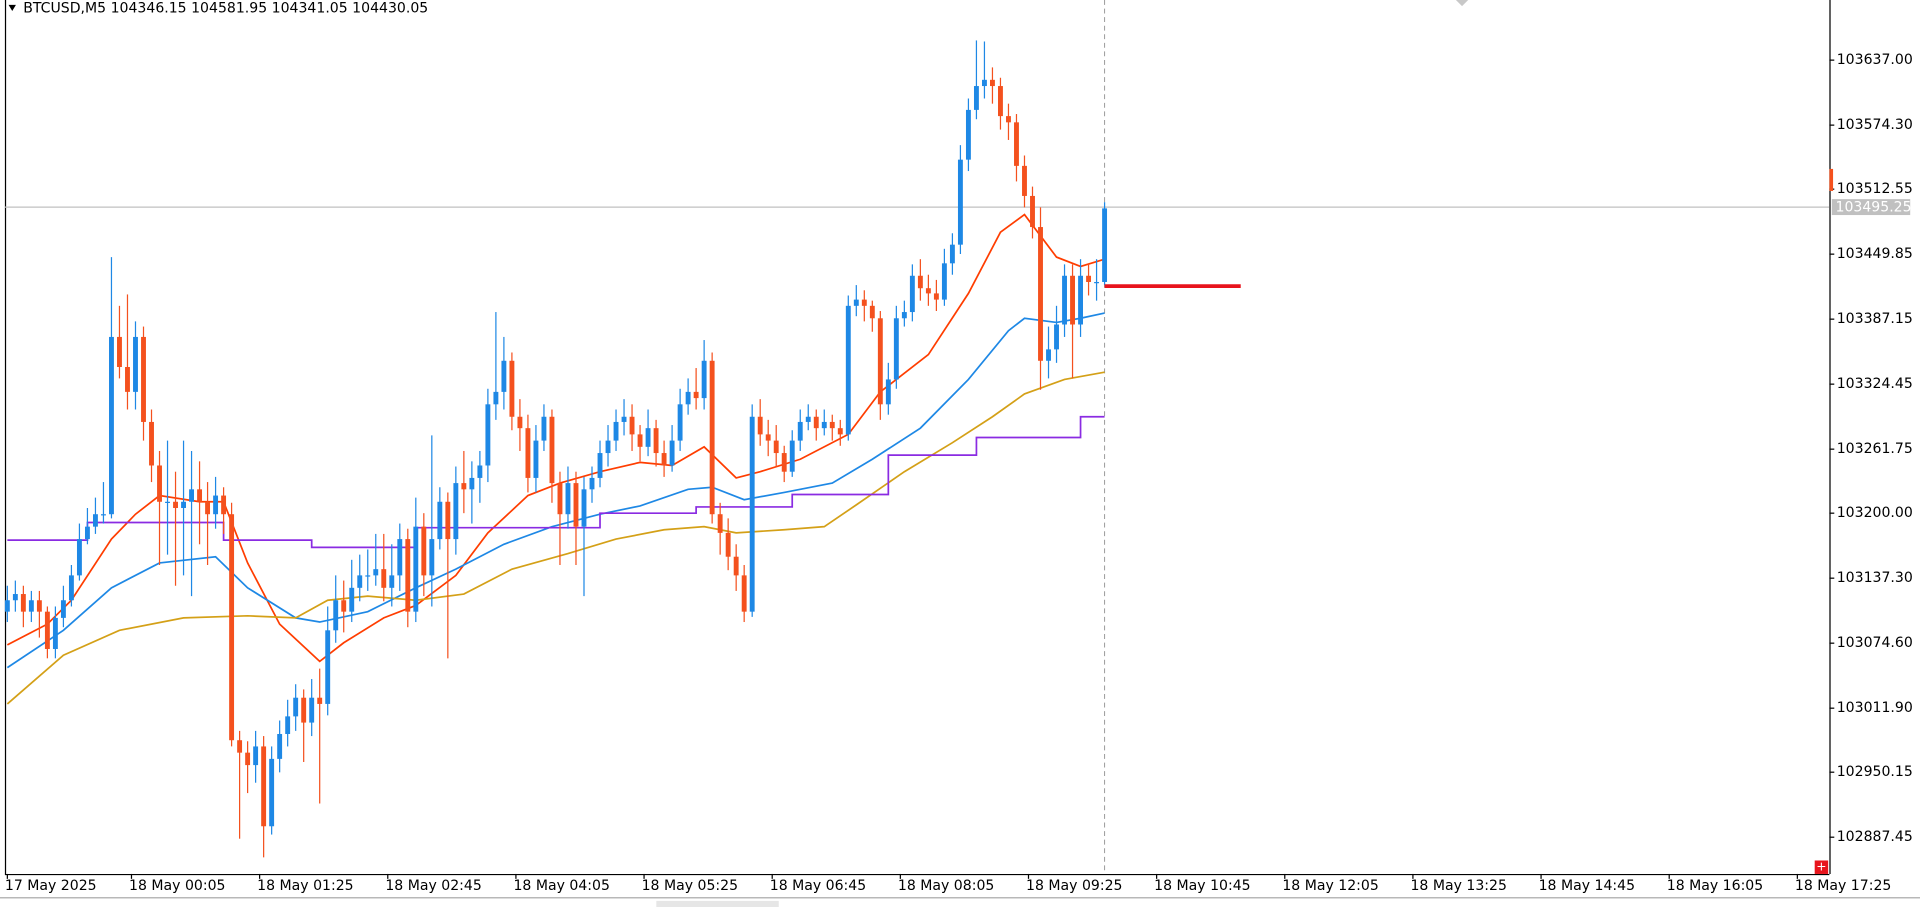 This screenshot has height=907, width=1920. Describe the element at coordinates (1875, 643) in the screenshot. I see `y-tick-label: 103074.60` at that location.